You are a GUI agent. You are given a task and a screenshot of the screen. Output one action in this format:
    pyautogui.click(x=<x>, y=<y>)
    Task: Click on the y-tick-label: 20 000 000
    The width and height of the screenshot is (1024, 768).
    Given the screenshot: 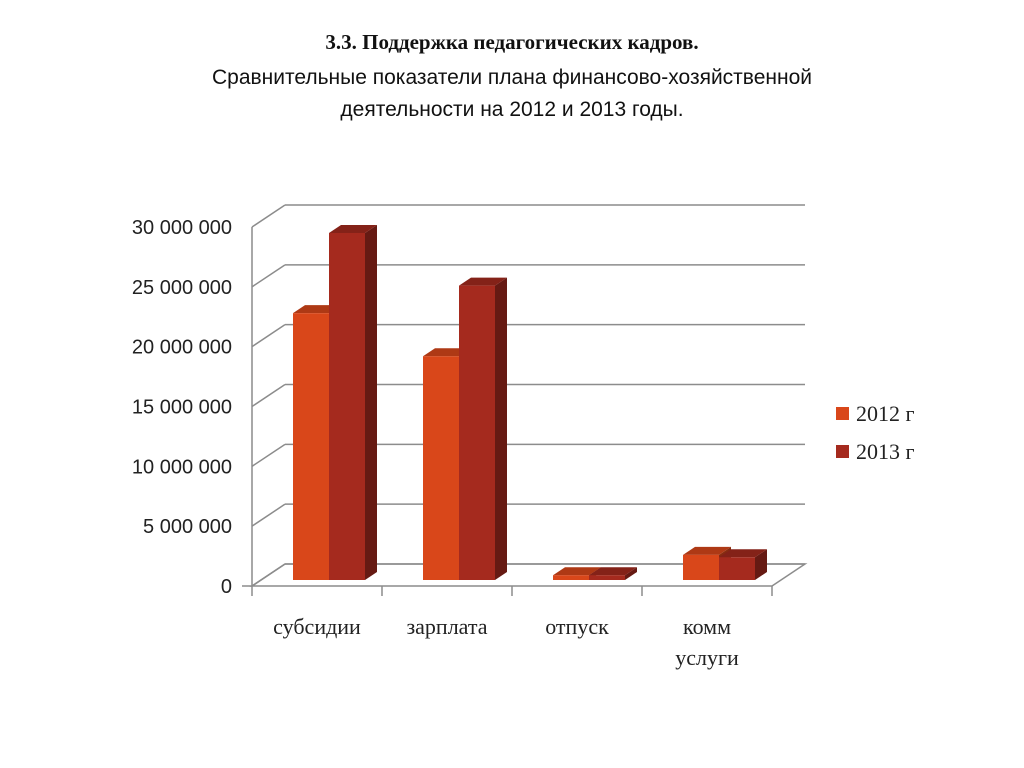 What is the action you would take?
    pyautogui.click(x=182, y=348)
    